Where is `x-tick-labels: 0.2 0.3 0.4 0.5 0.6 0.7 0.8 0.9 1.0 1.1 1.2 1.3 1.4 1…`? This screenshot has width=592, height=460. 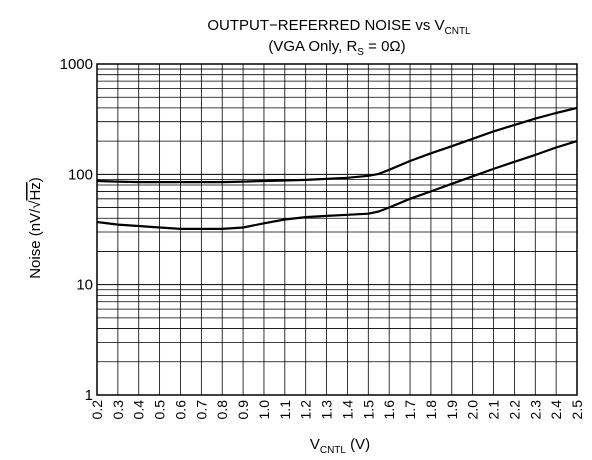
x-tick-labels: 0.2 0.3 0.4 0.5 0.6 0.7 0.8 0.9 1.0 1.1 1.2 1.3 1.4 1… is located at coordinates (337, 410).